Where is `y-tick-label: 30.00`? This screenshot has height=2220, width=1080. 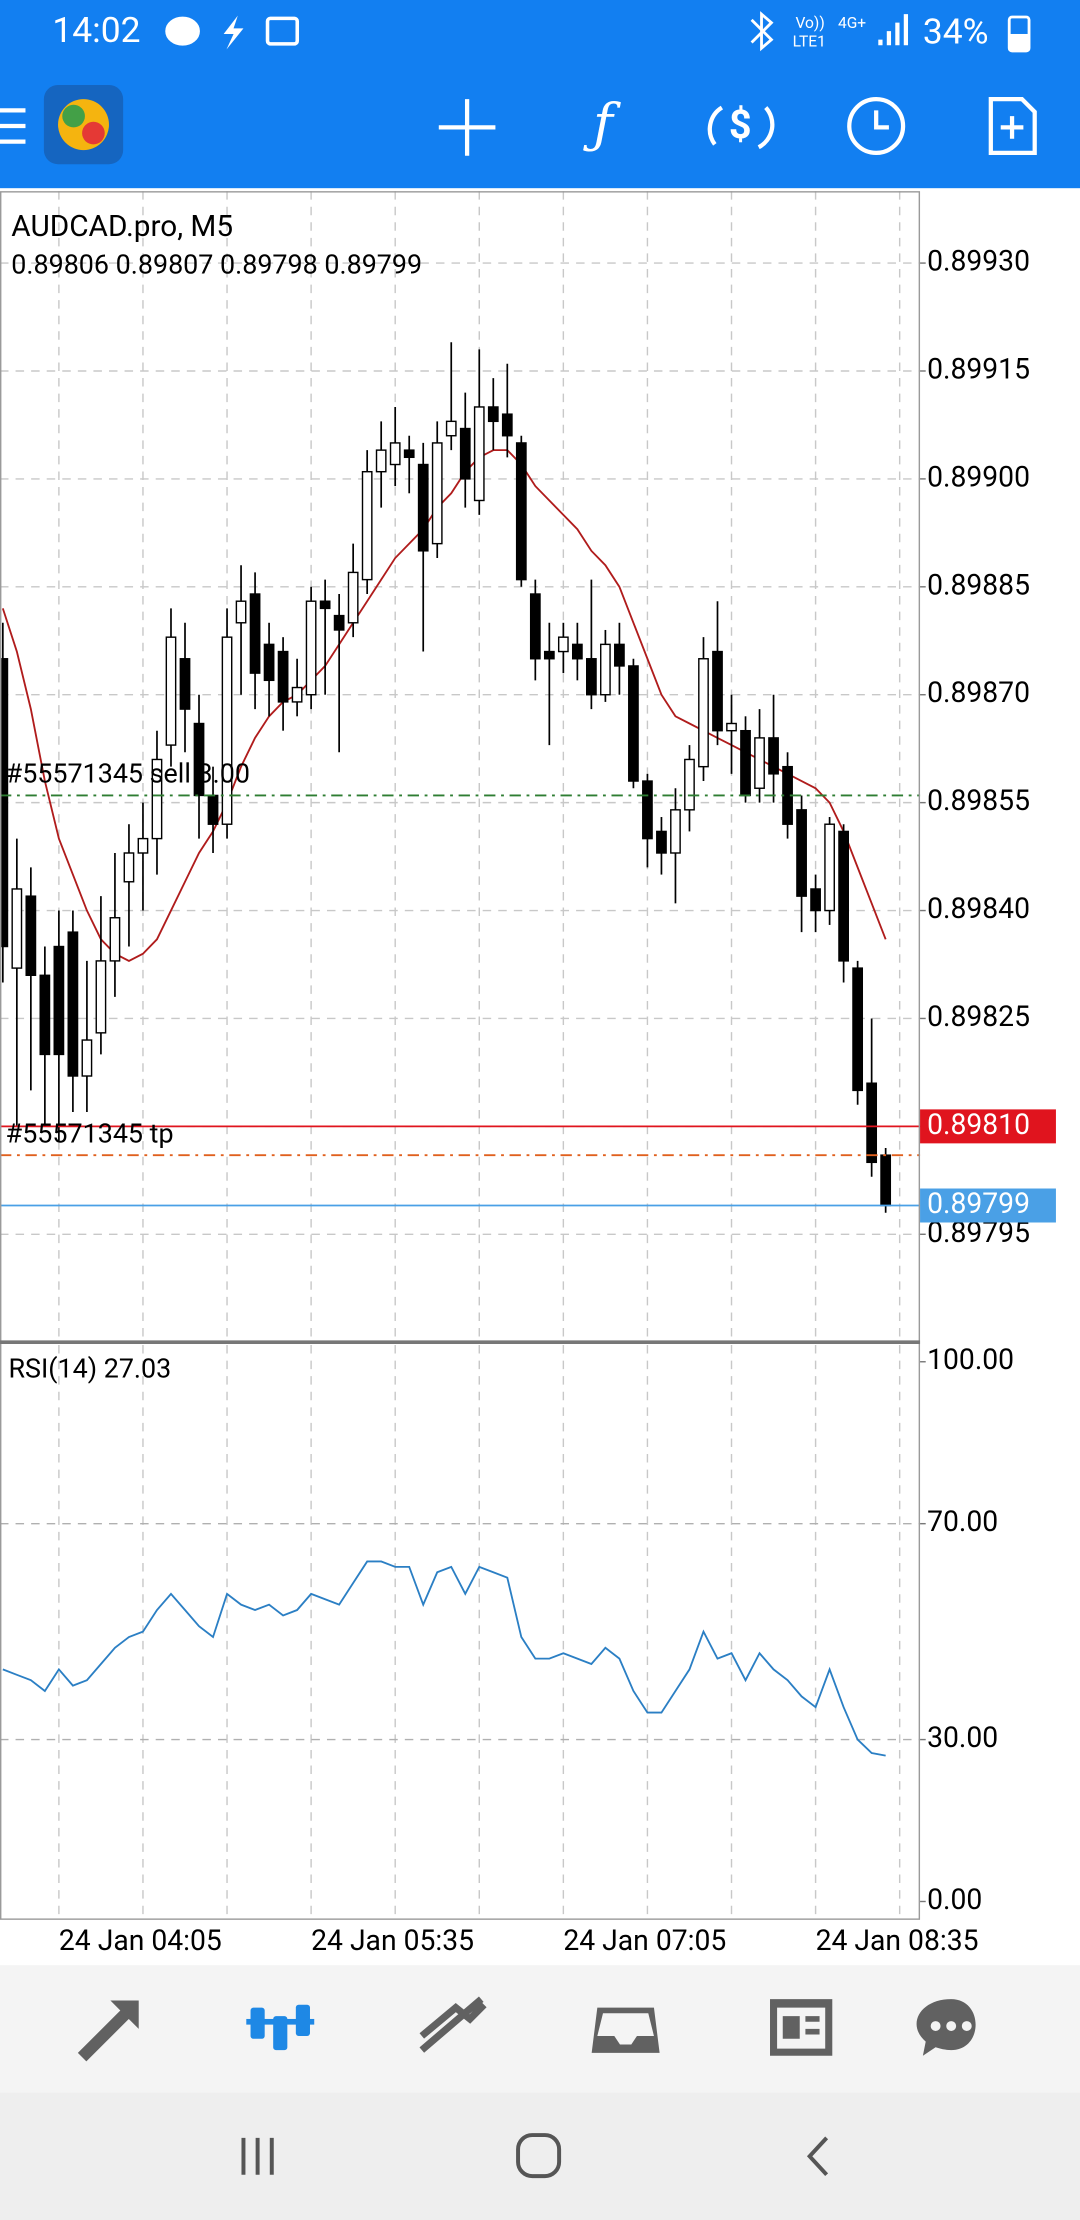 y-tick-label: 30.00 is located at coordinates (962, 1737).